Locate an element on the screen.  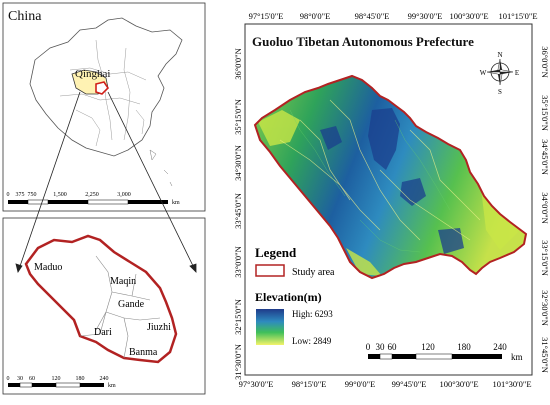
study-area-marker is located at coordinates (102, 88).